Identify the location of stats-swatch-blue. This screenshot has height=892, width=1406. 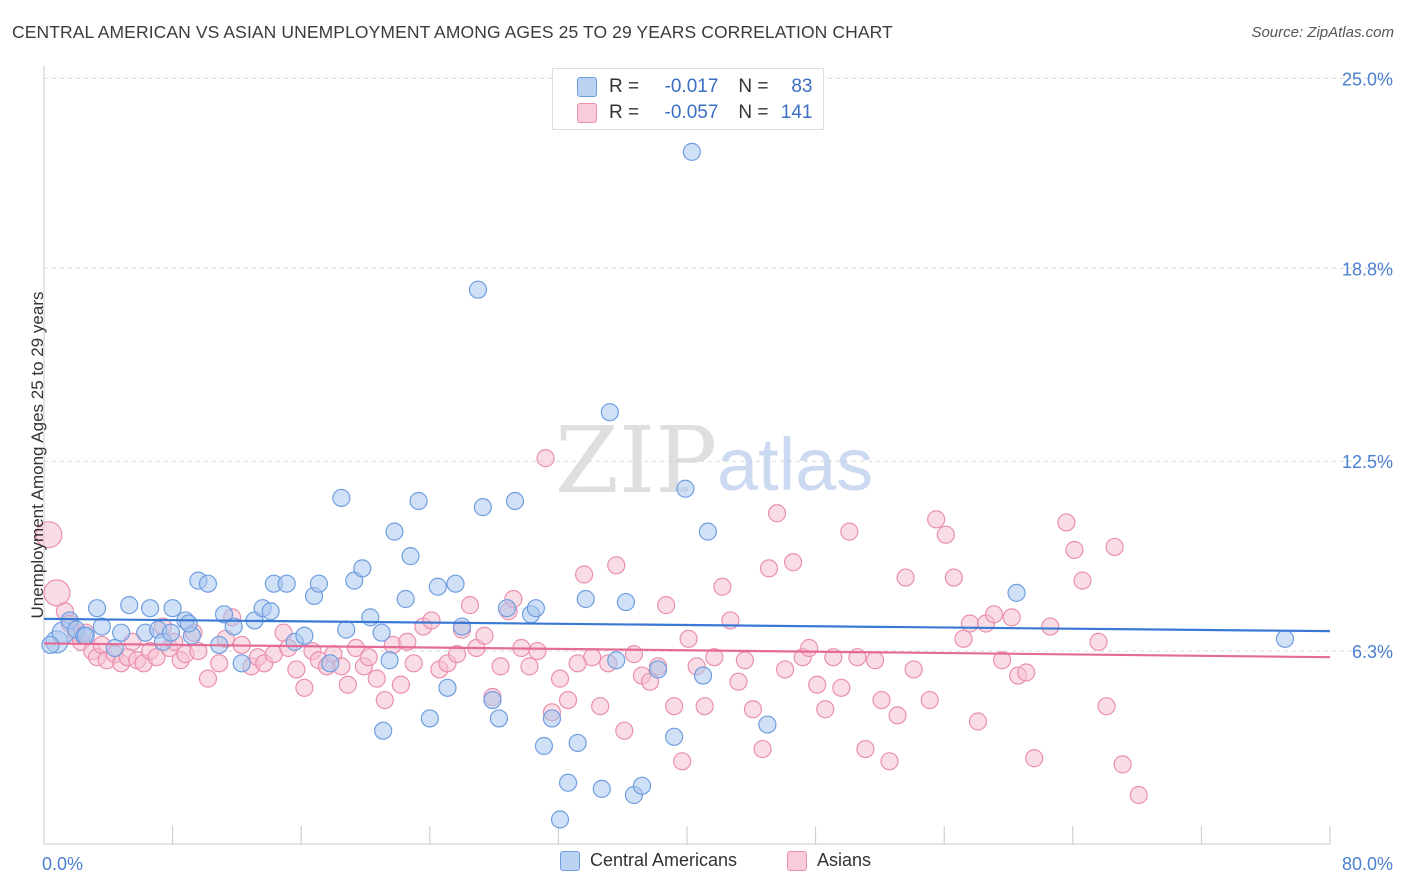
(587, 87).